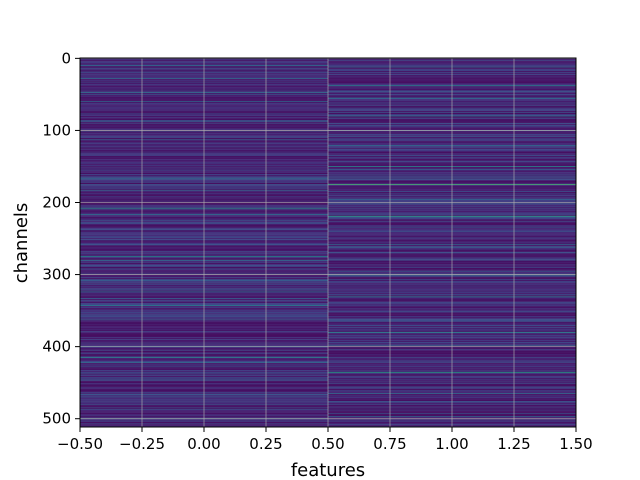 This screenshot has height=480, width=640. What do you see at coordinates (328, 470) in the screenshot?
I see `x-axis-label: features` at bounding box center [328, 470].